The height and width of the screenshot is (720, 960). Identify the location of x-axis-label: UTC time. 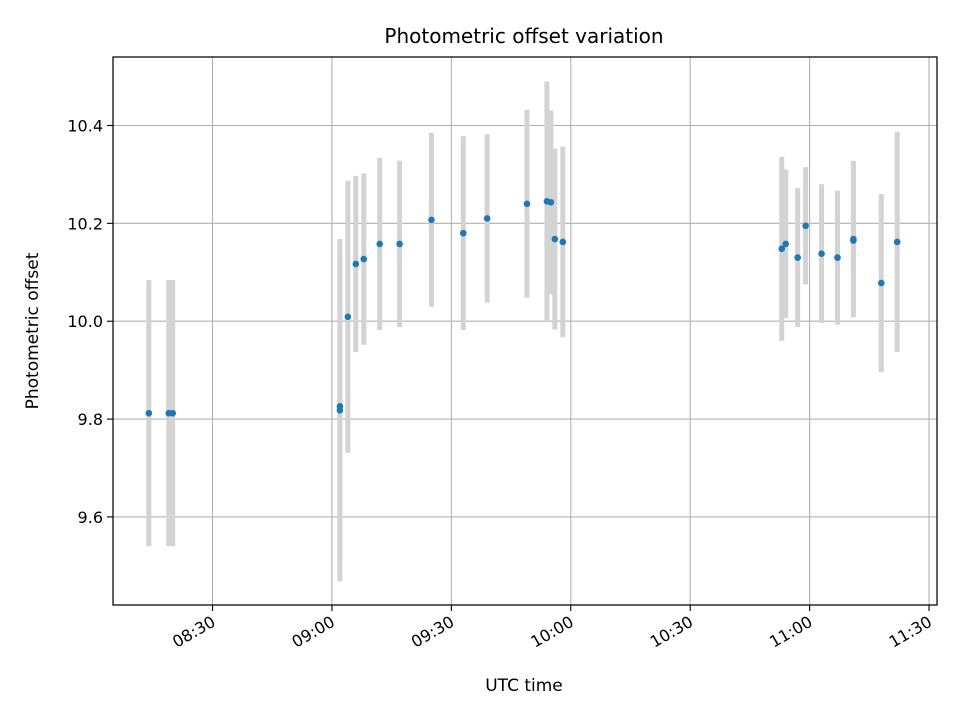
(524, 686).